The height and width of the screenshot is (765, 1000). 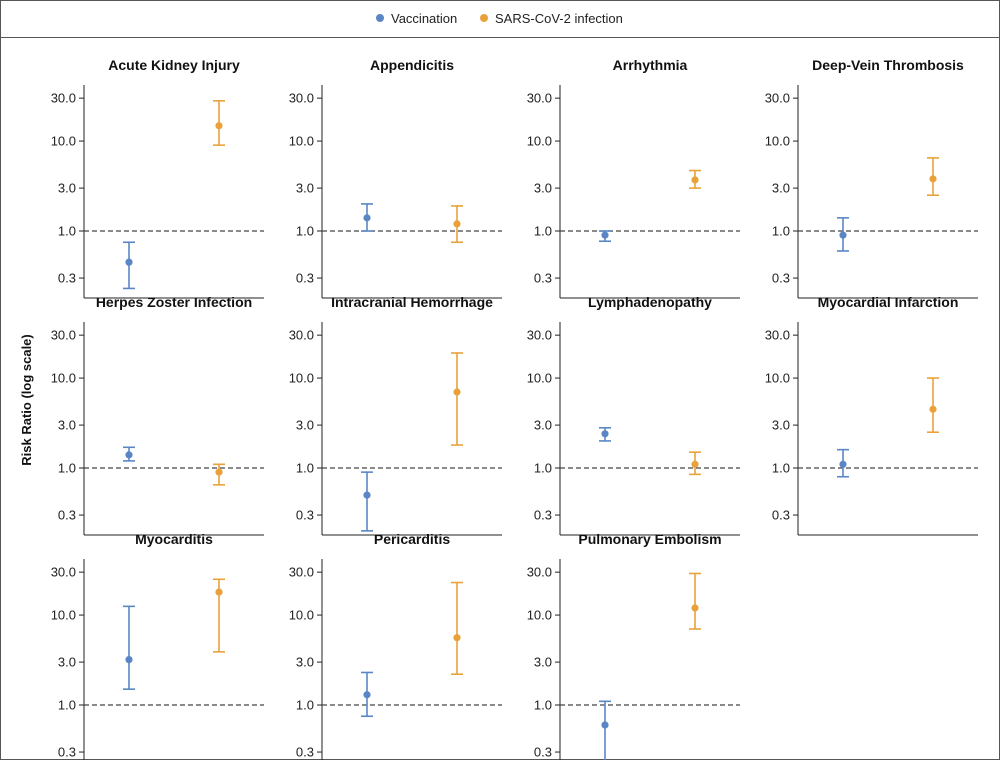 I want to click on panel: Acute Kidney Injury 30.0 10.0 3.0 1.0 0.3, so click(x=157, y=178).